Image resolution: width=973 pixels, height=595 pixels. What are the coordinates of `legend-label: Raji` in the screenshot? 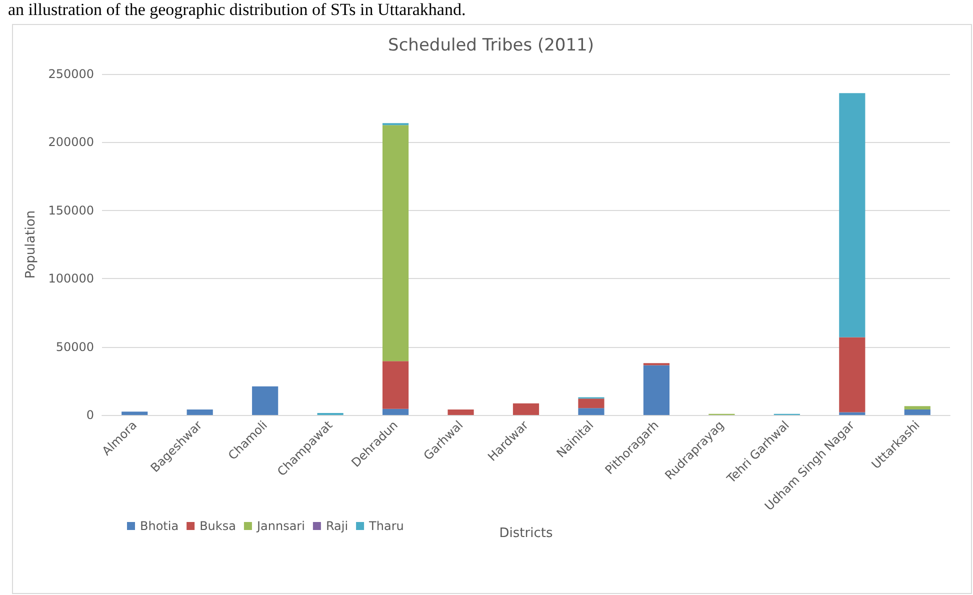 It's located at (337, 526).